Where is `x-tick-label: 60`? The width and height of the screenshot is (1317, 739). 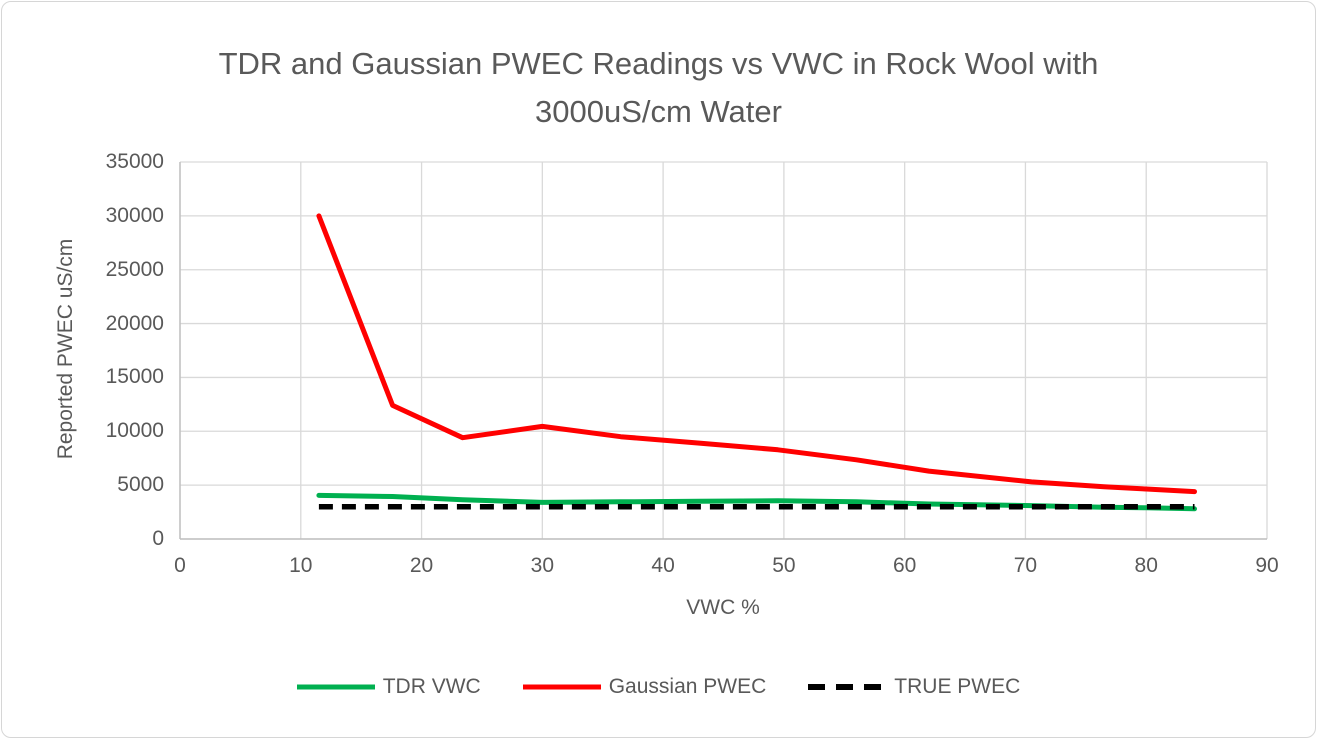
x-tick-label: 60 is located at coordinates (904, 565).